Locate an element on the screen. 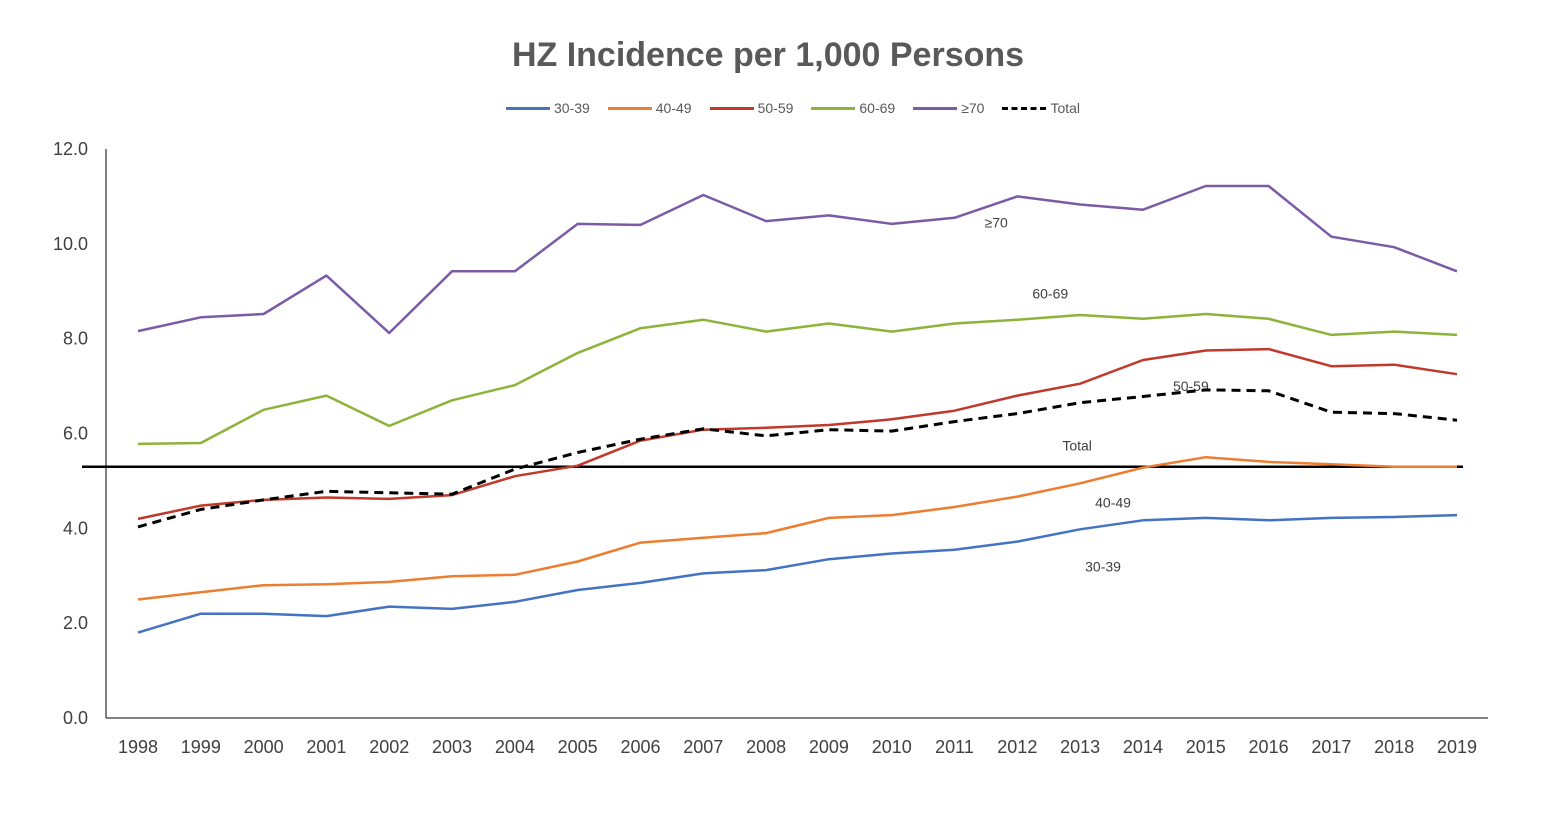 Image resolution: width=1546 pixels, height=814 pixels. x-tick-label: 2011 is located at coordinates (954, 747).